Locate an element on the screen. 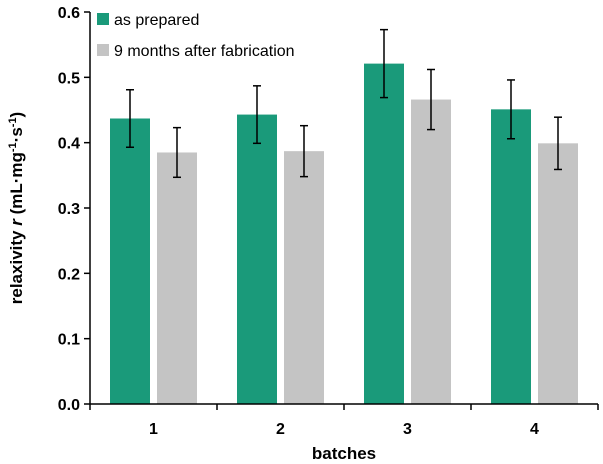 The height and width of the screenshot is (464, 603). x-tick-label: 4 is located at coordinates (534, 429).